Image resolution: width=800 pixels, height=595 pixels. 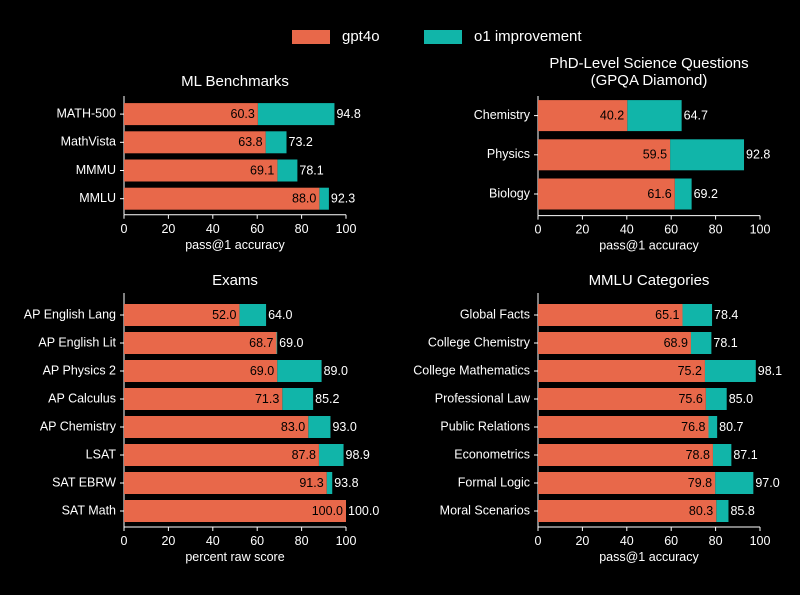 I want to click on chart-0-x-tick-label: 40, so click(x=213, y=229).